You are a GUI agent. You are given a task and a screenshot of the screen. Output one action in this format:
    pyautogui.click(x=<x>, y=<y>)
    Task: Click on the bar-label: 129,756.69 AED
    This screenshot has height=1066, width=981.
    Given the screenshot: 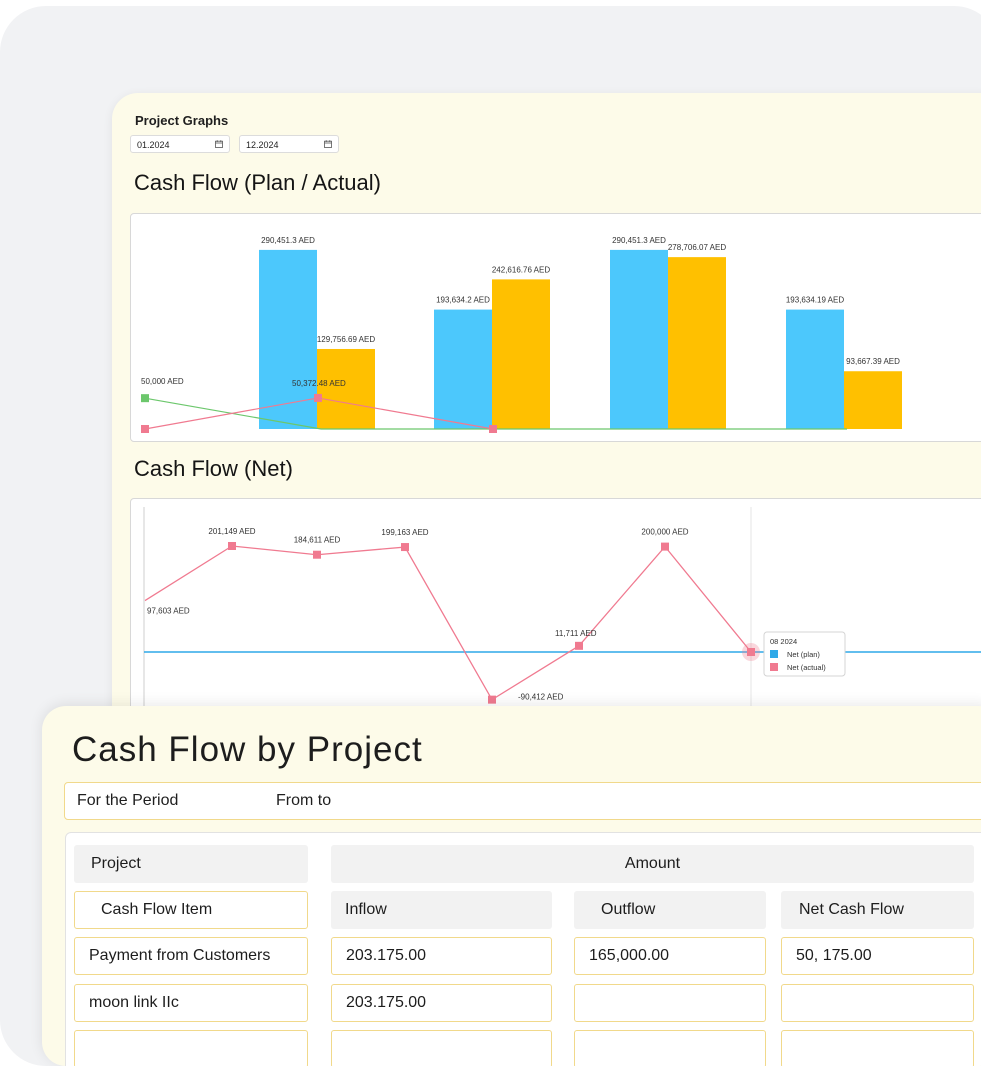 What is the action you would take?
    pyautogui.click(x=346, y=339)
    